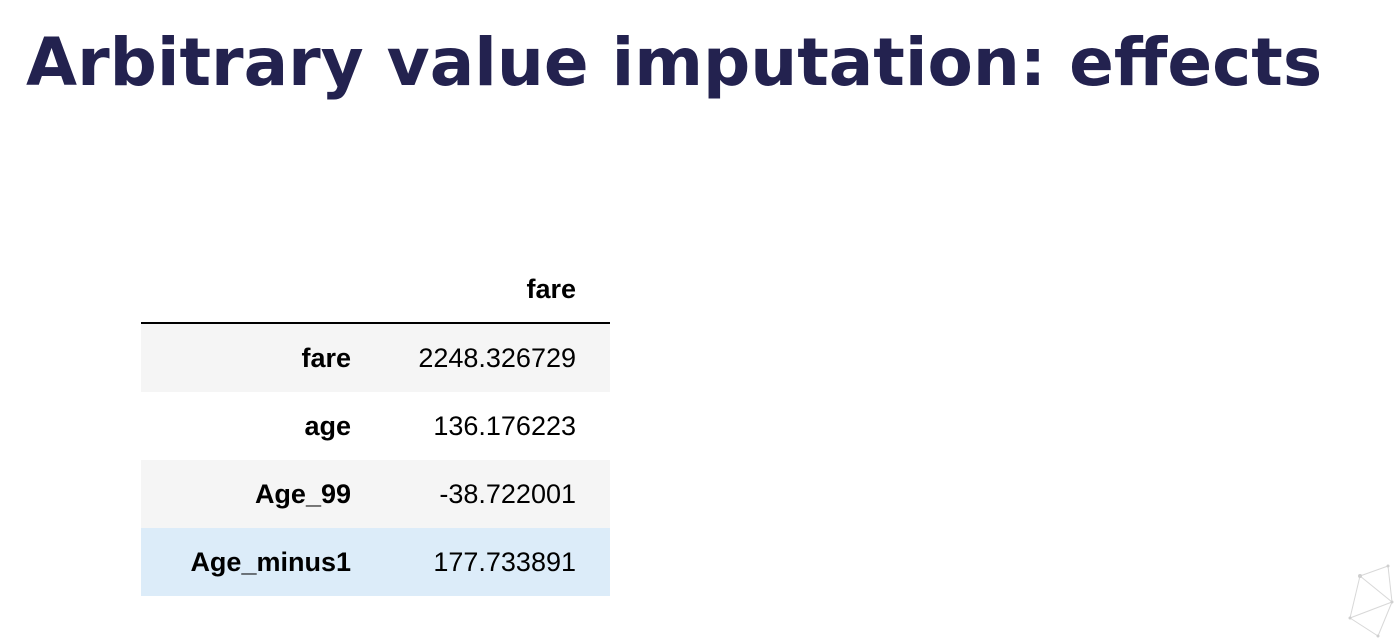  I want to click on table-header-row: fare, so click(375, 290).